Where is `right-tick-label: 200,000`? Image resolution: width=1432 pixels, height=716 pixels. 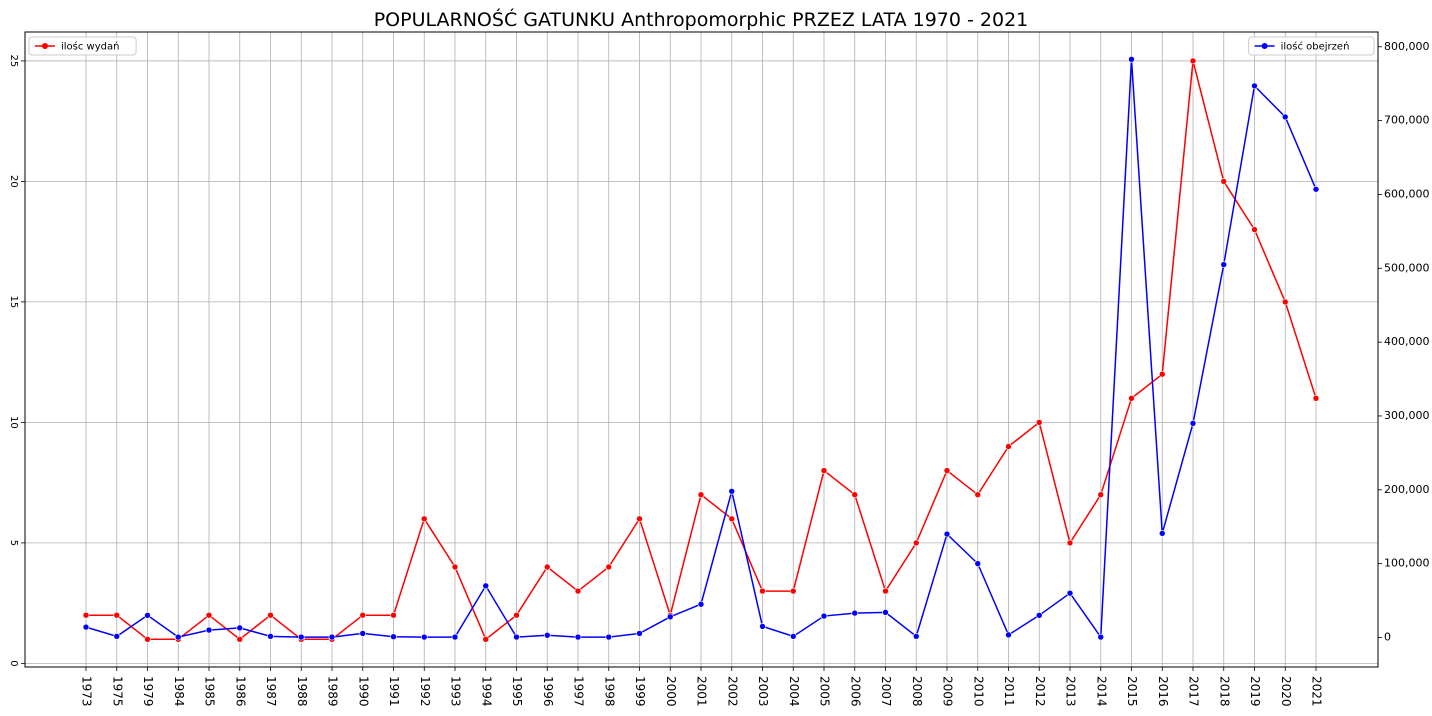 right-tick-label: 200,000 is located at coordinates (1407, 489).